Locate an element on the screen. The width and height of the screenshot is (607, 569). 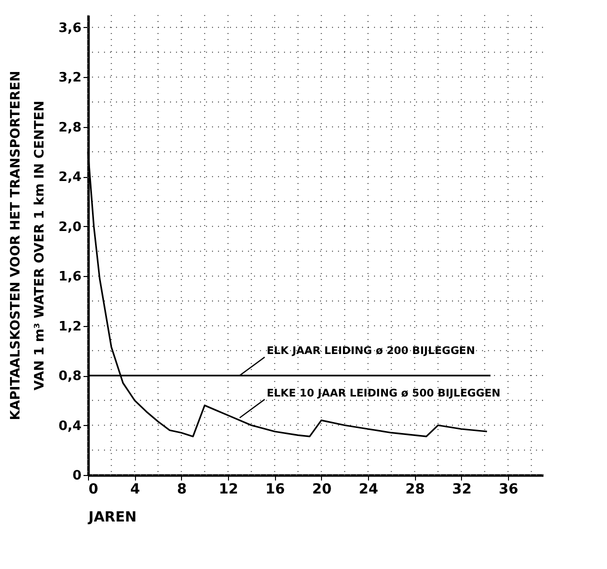
x-tick-label: 8 is located at coordinates (181, 490).